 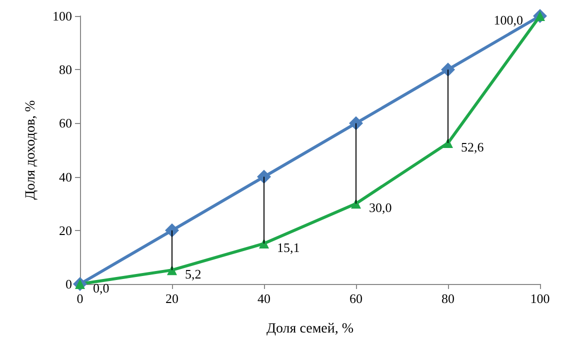 What do you see at coordinates (264, 298) in the screenshot?
I see `x-tick-label: 40` at bounding box center [264, 298].